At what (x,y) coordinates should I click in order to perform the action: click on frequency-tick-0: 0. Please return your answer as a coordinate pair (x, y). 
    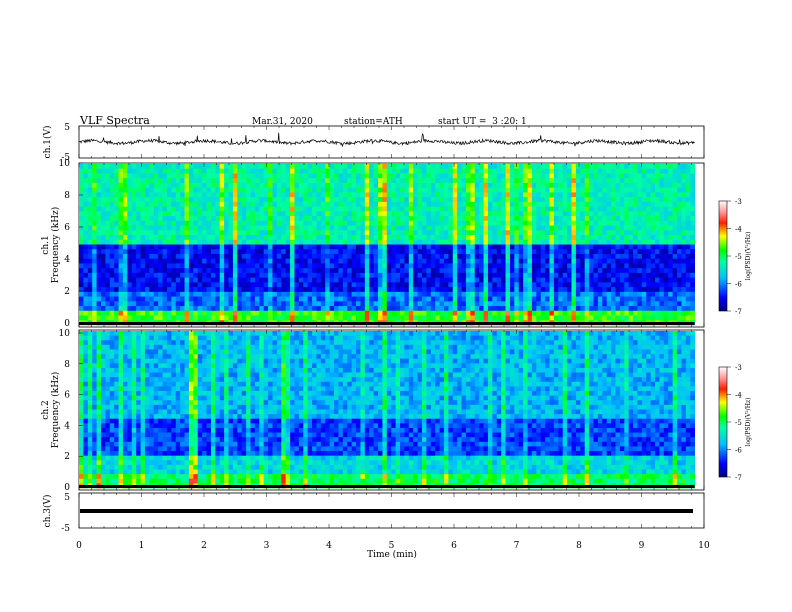
    Looking at the image, I should click on (67, 324).